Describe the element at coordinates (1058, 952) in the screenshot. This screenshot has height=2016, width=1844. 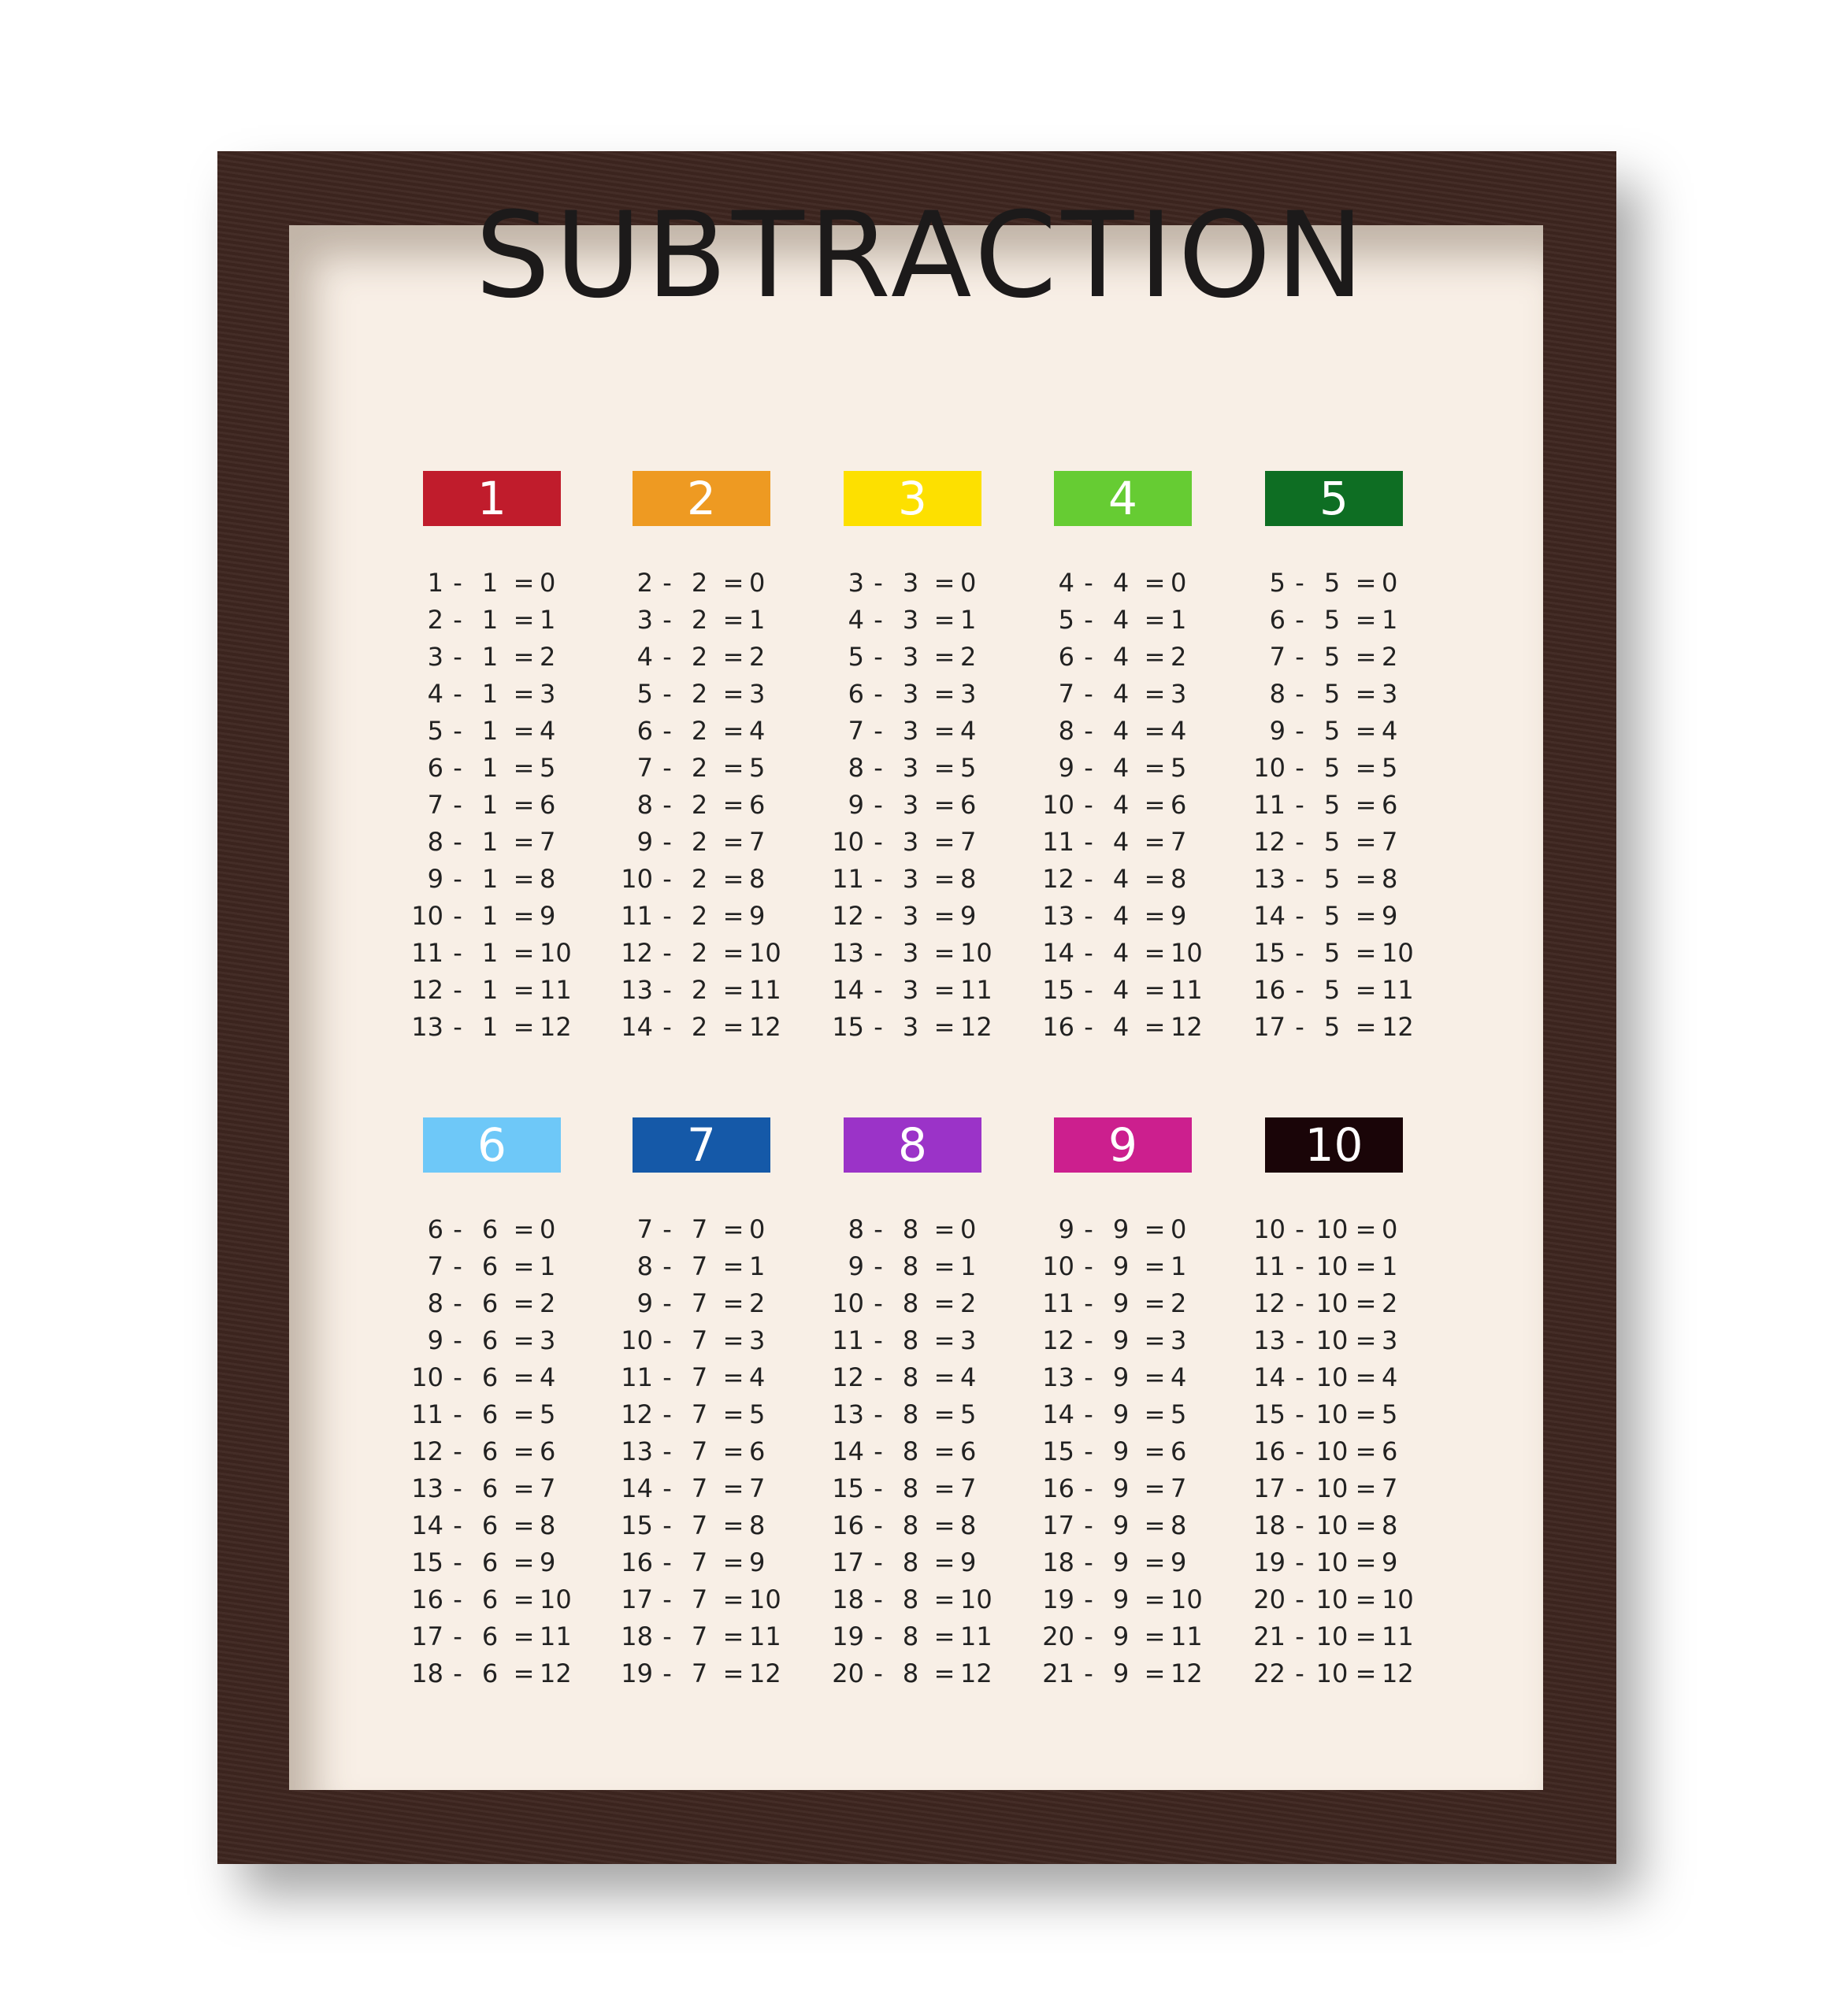
I see `minuend: 14` at that location.